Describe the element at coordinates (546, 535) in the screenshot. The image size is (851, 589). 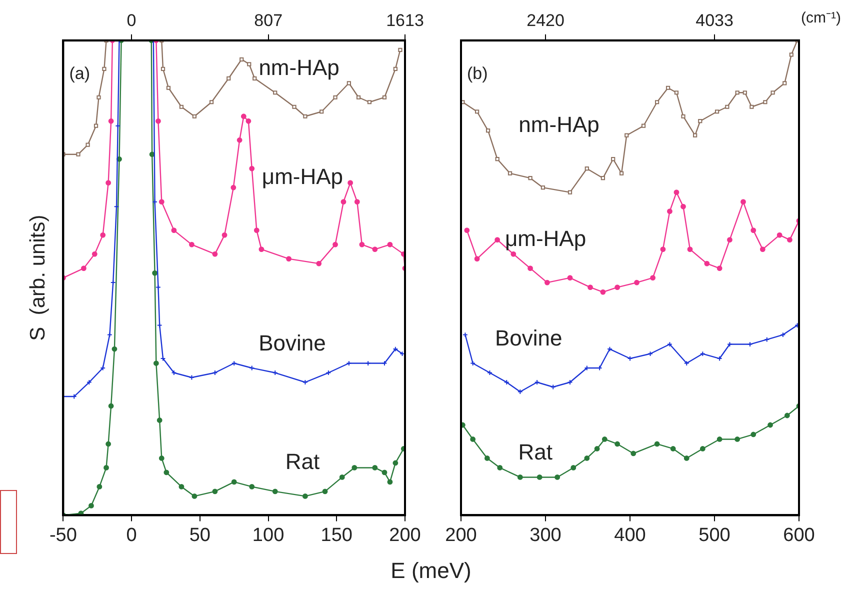
I see `x-tick-label: 300` at that location.